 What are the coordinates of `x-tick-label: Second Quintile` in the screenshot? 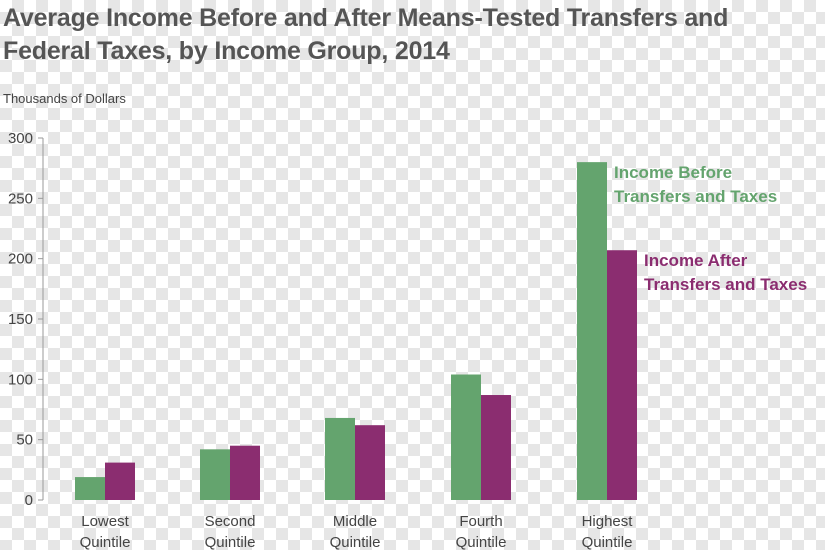 It's located at (230, 531).